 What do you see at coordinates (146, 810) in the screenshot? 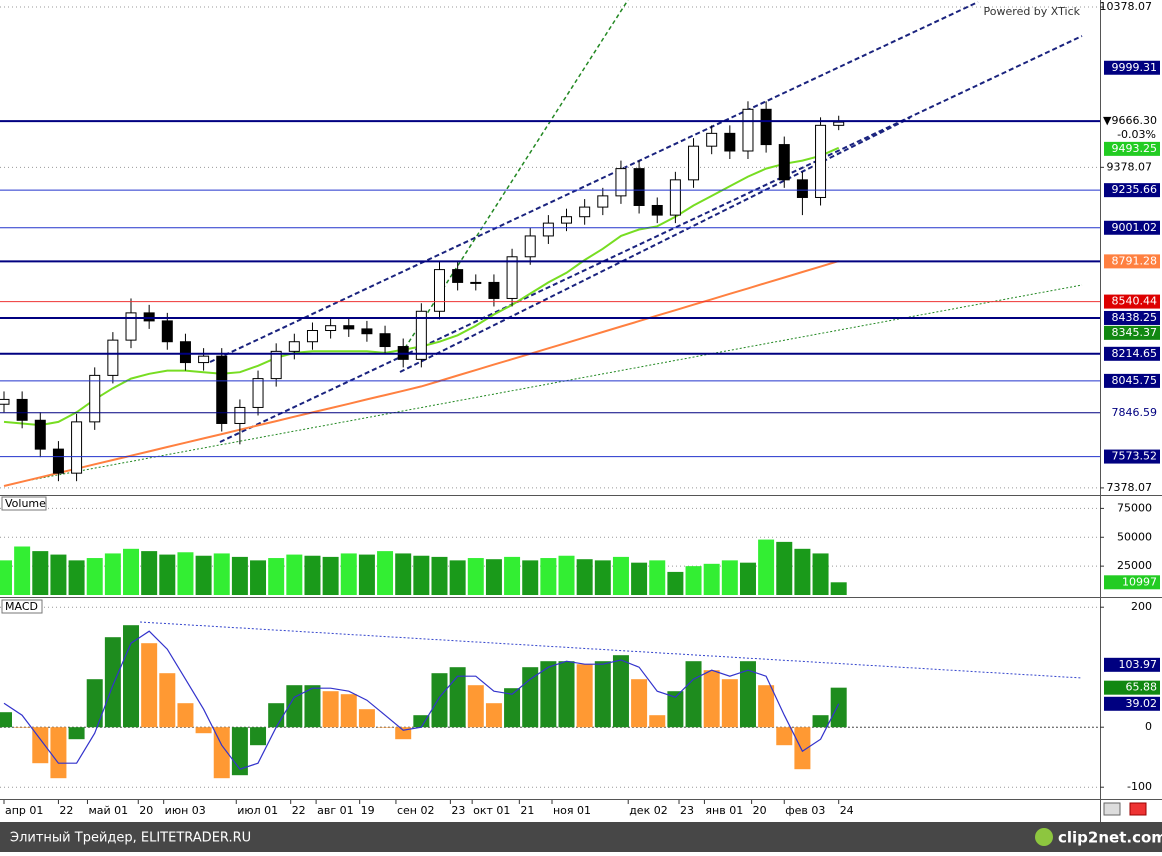
I see `x-tick-label: 20` at bounding box center [146, 810].